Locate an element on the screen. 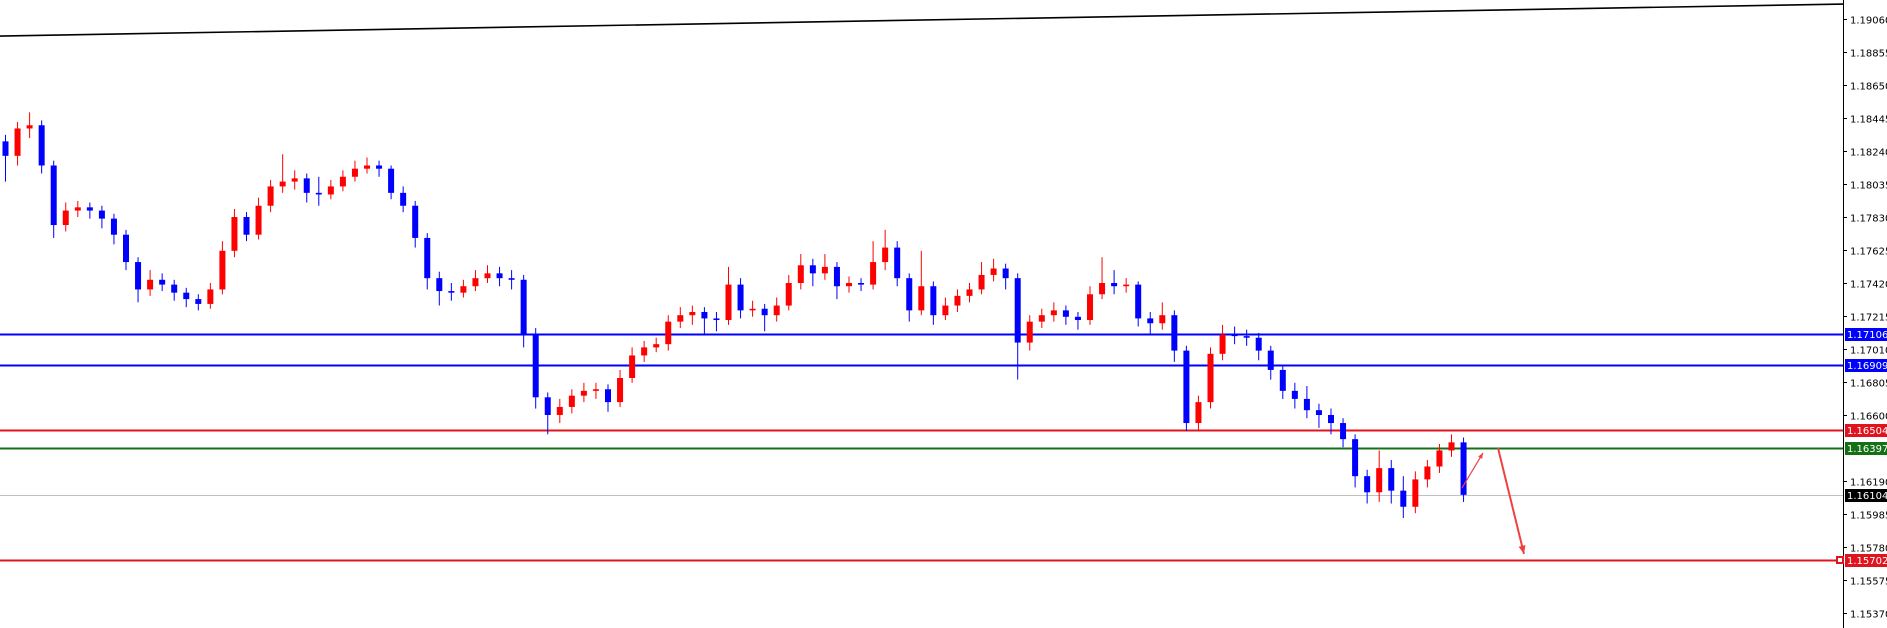 The width and height of the screenshot is (1887, 628). line-handle-icon is located at coordinates (1840, 560).